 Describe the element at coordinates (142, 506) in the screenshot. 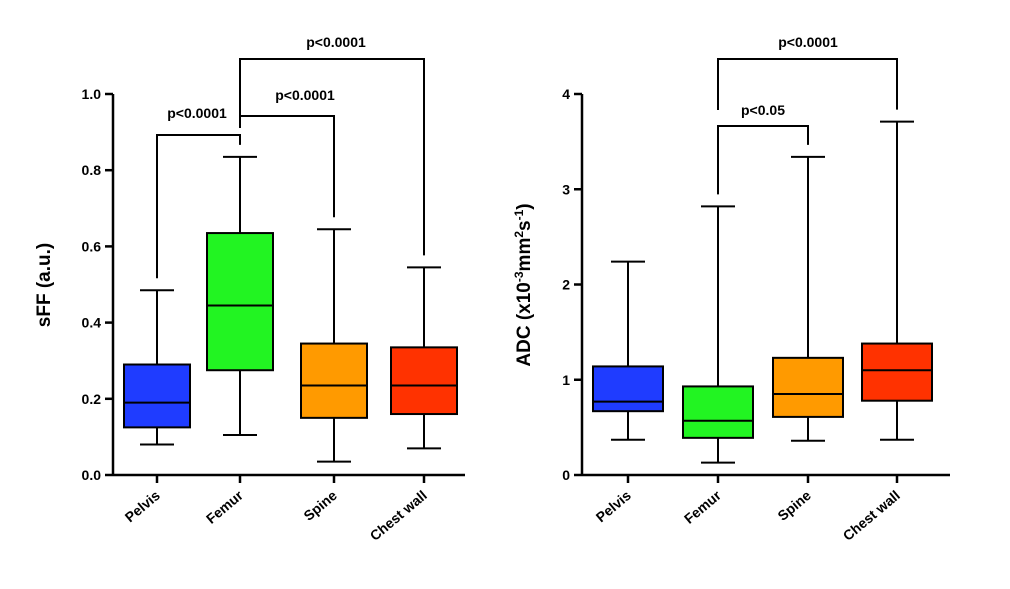

I see `sff-x-category-label: Pelvis` at that location.